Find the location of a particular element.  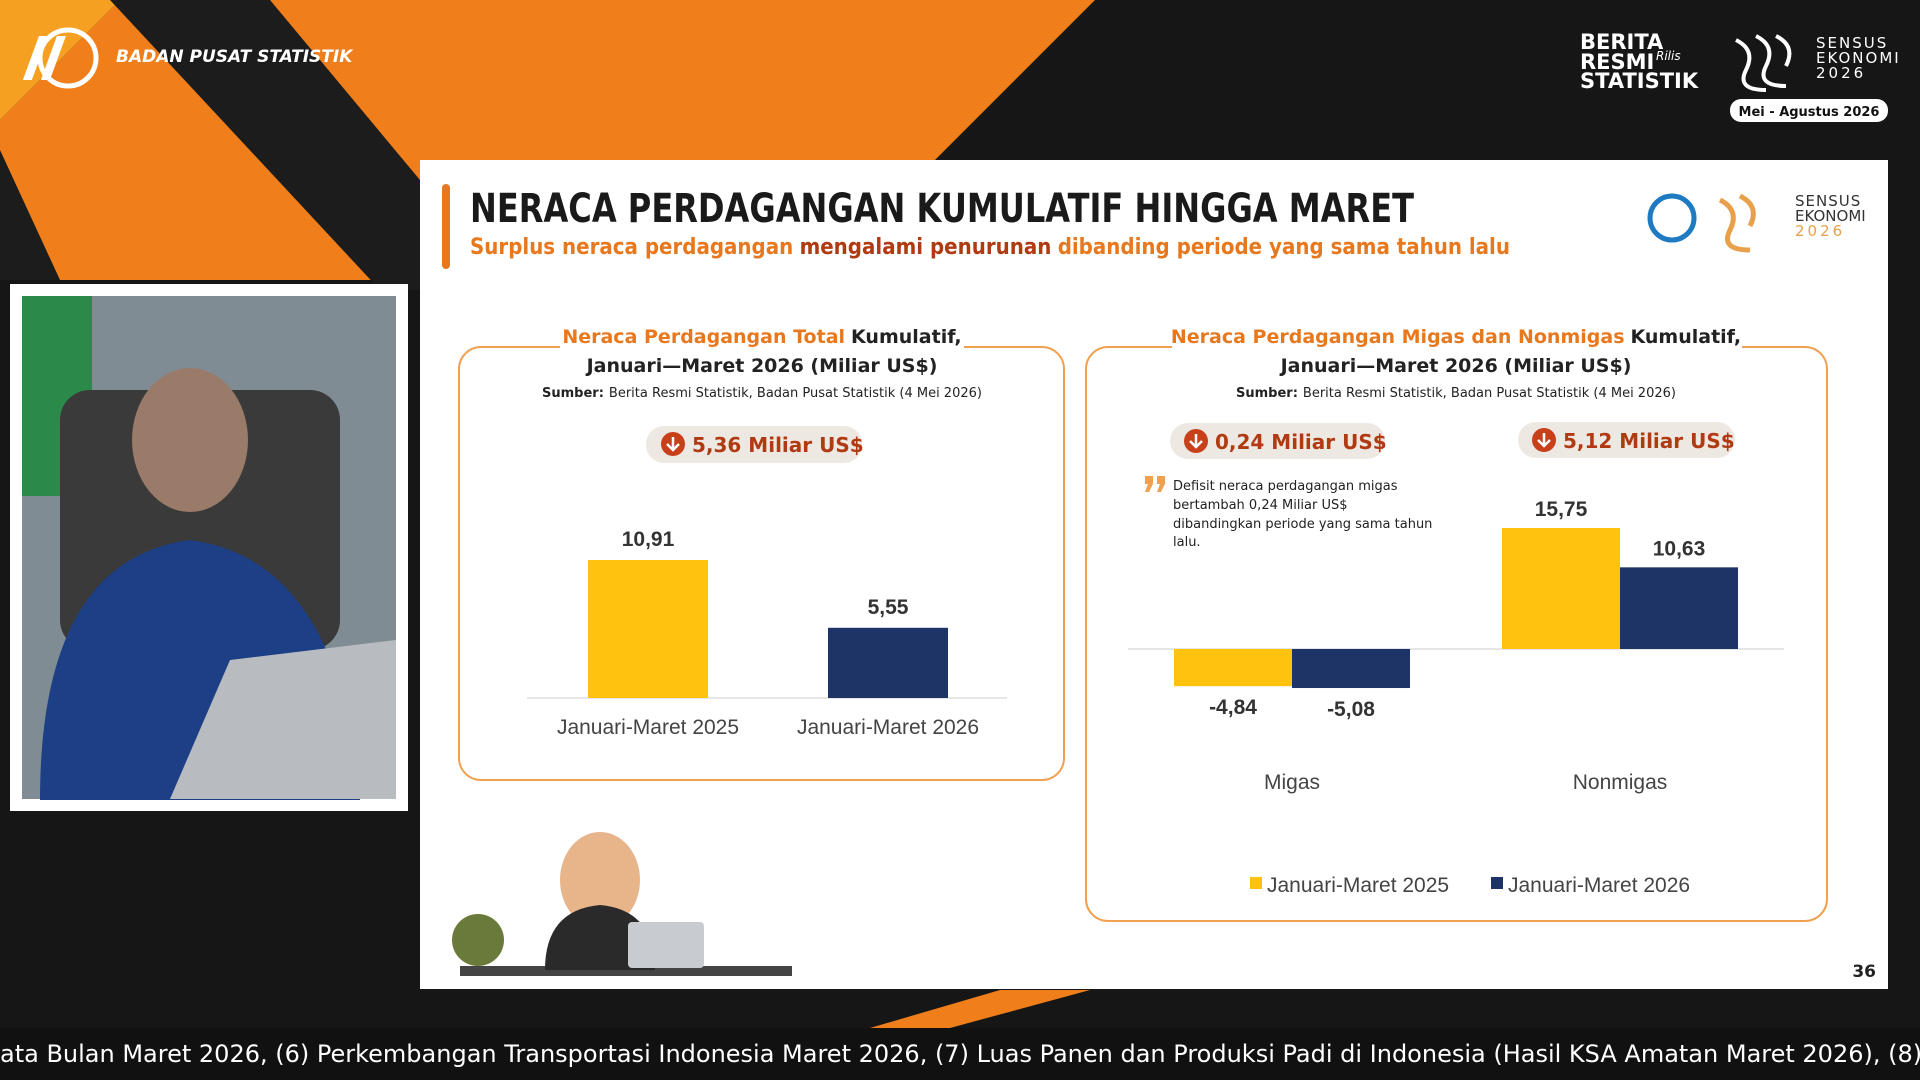

period: Mei - Agustus 2026 is located at coordinates (1809, 112).